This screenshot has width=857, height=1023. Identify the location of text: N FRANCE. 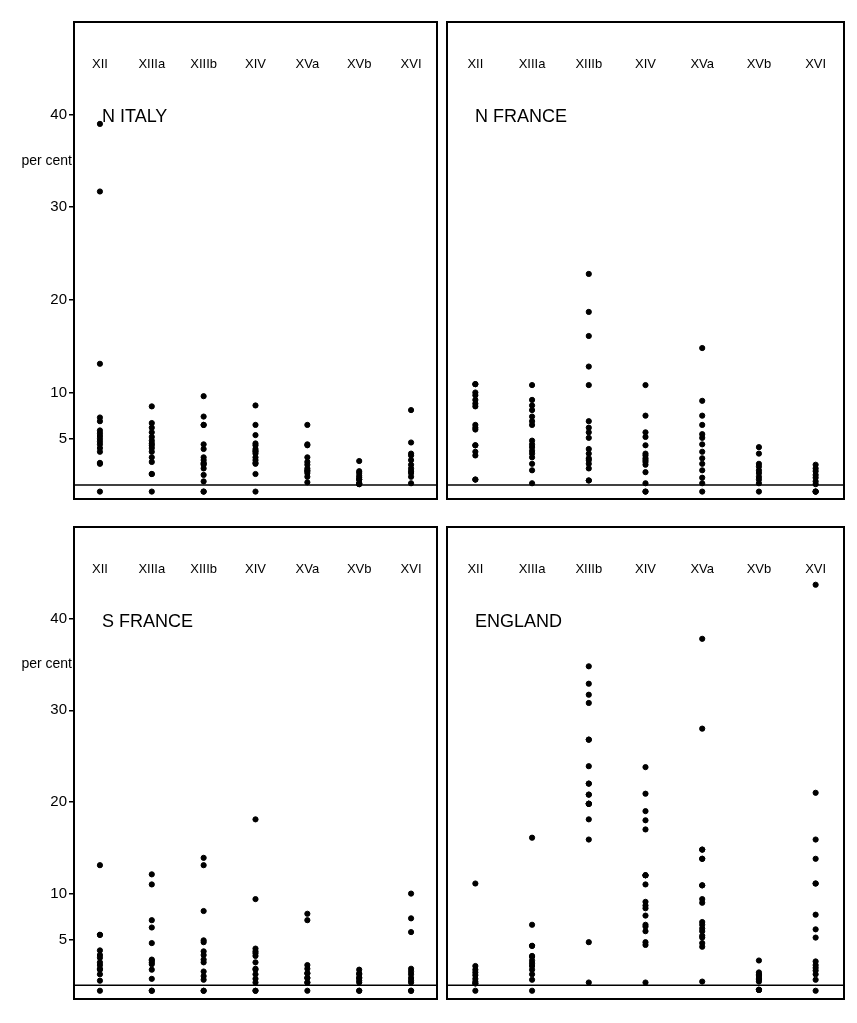
(521, 115).